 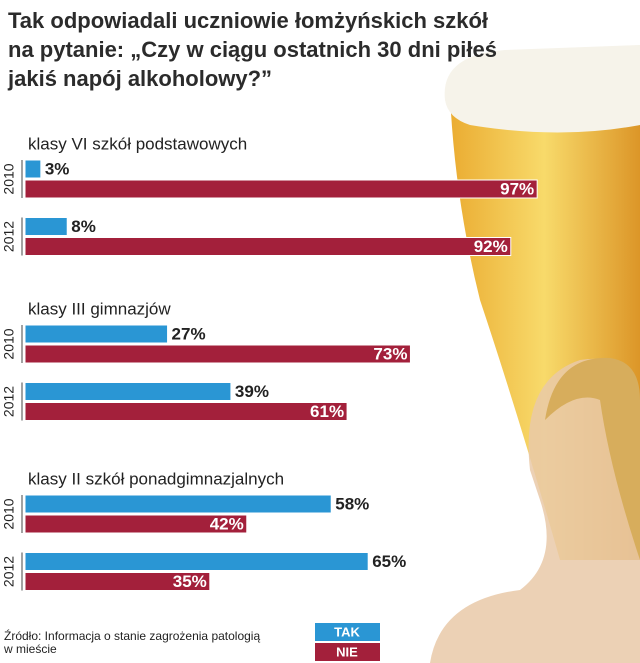 I want to click on legend-label: TAK, so click(x=347, y=631).